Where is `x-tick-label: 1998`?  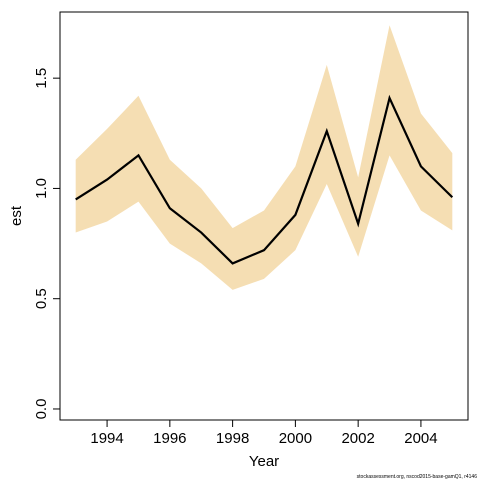 x-tick-label: 1998 is located at coordinates (232, 438).